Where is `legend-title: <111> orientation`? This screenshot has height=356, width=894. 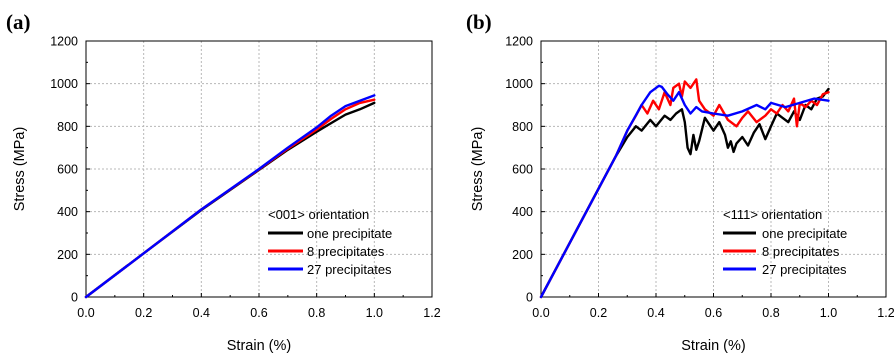
legend-title: <111> orientation is located at coordinates (772, 214).